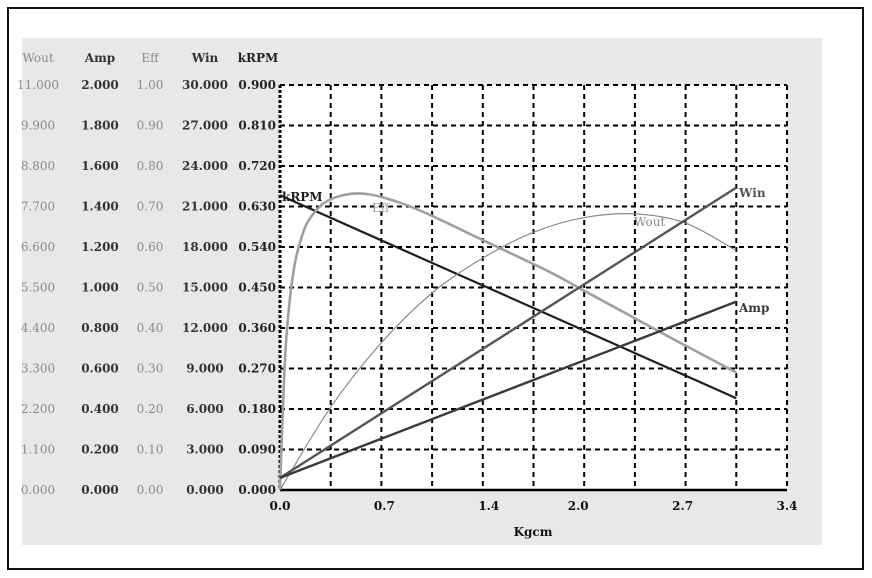 The height and width of the screenshot is (578, 872). I want to click on y-tick-label-amp: 2.000, so click(100, 85).